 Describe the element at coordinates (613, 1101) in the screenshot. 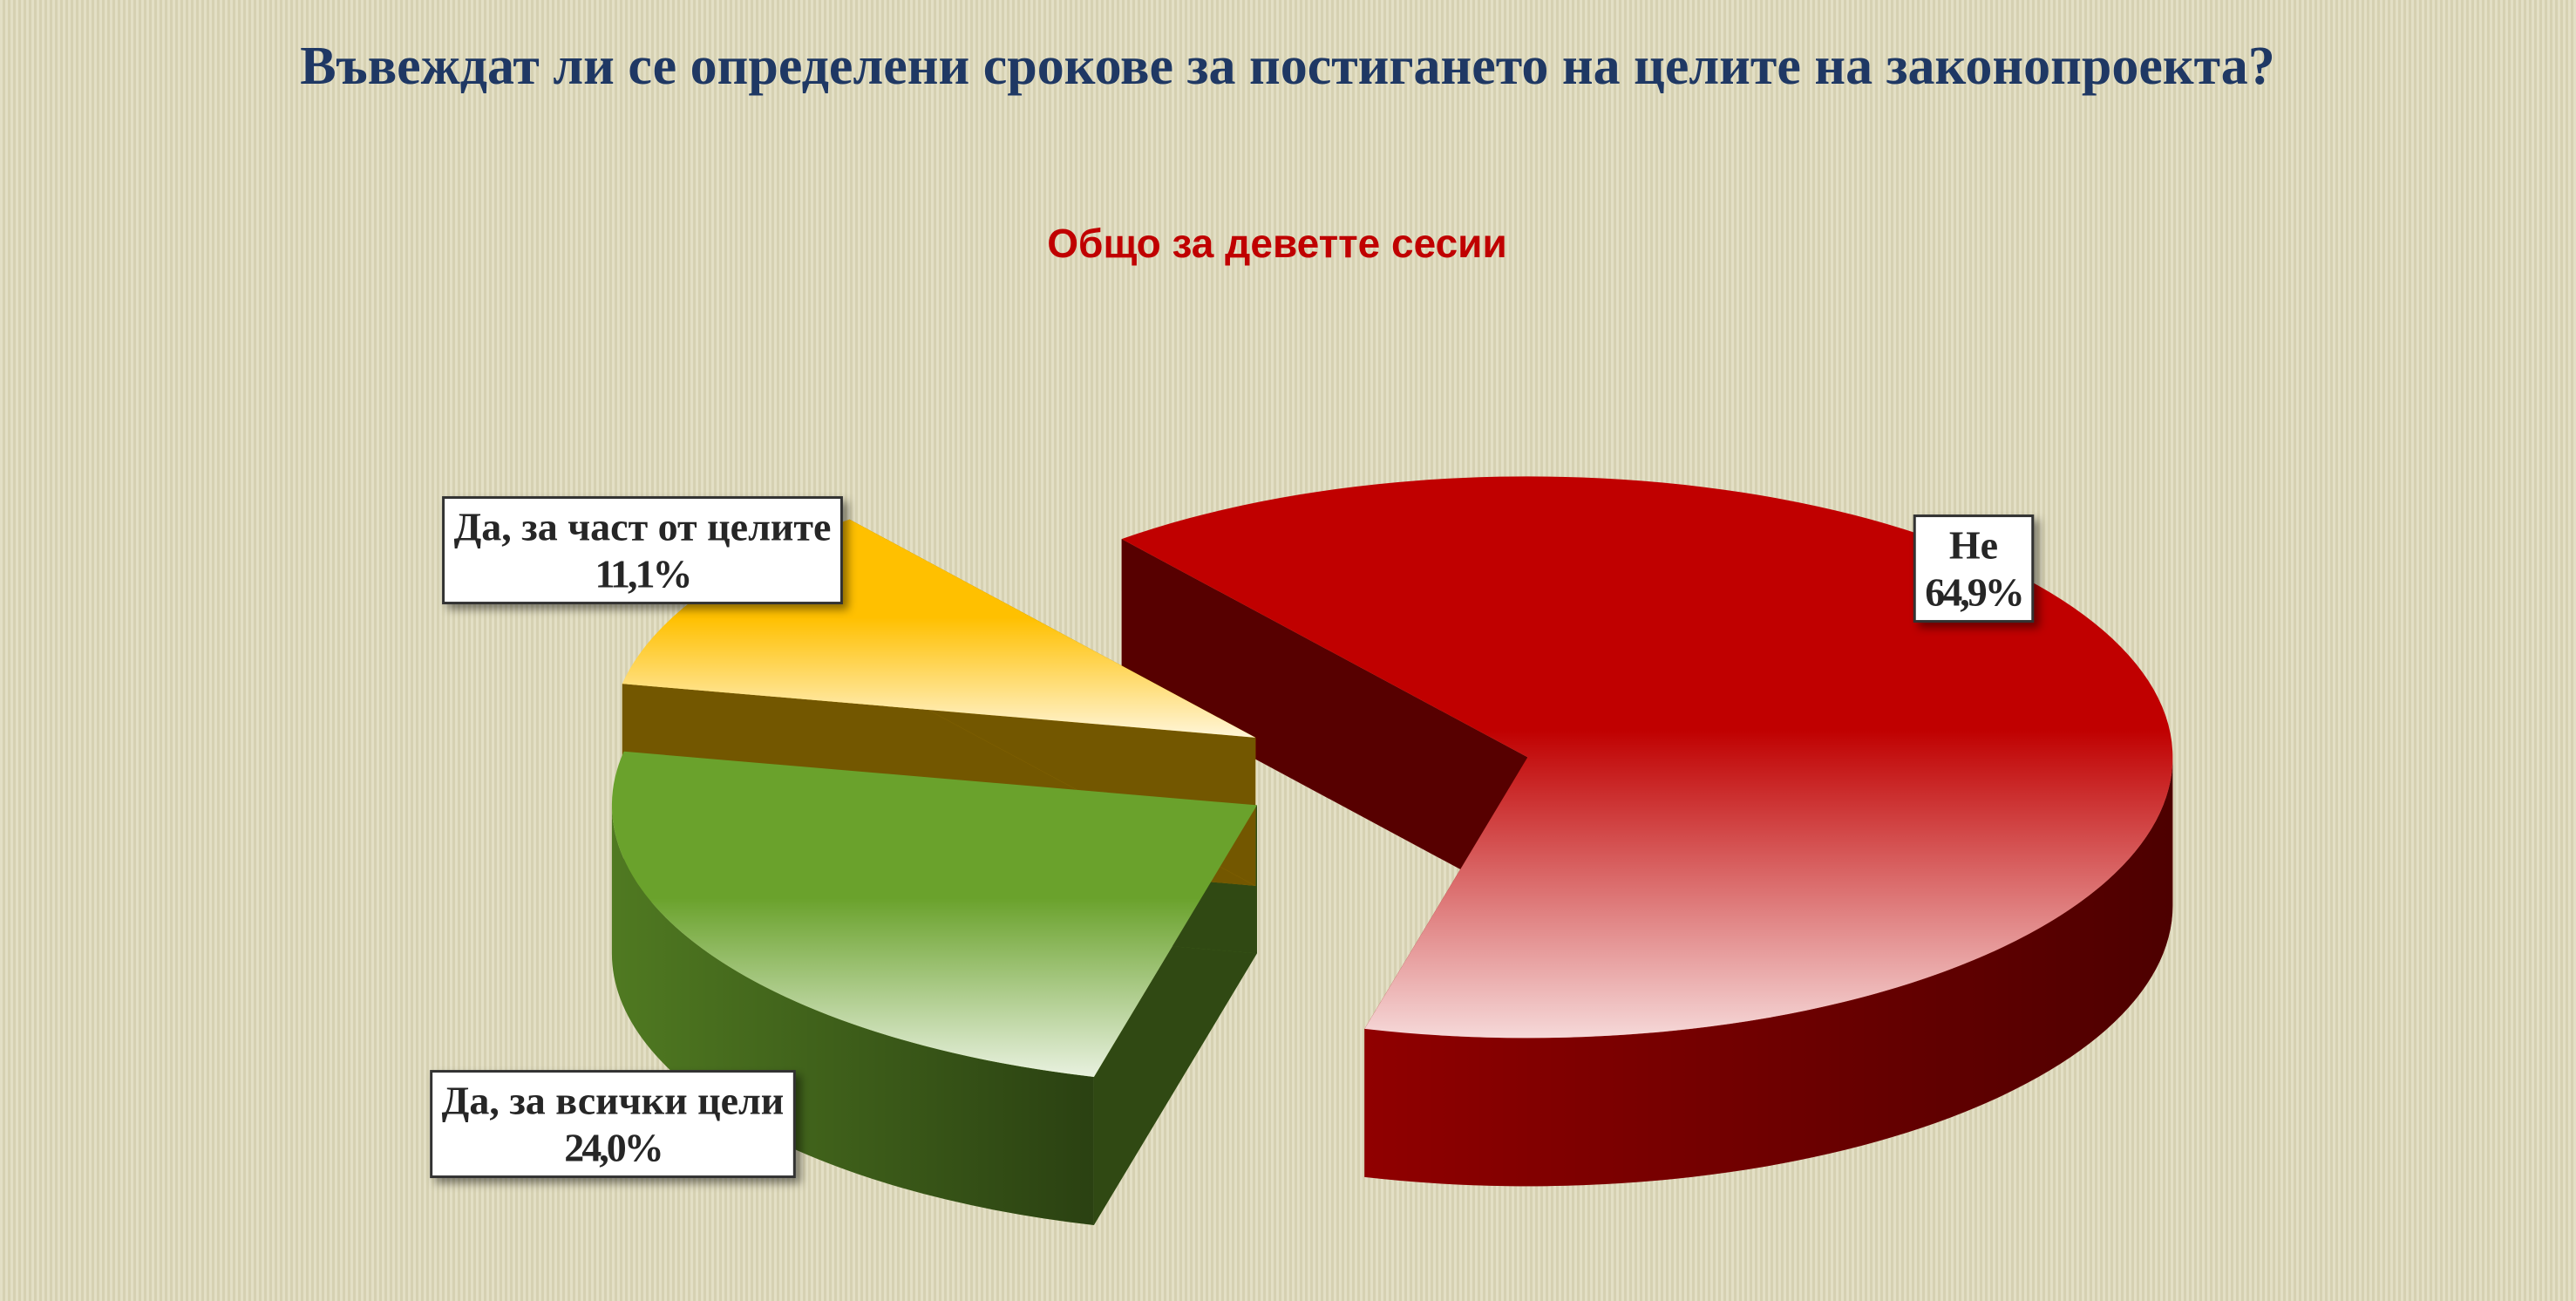

I see `label-category: Да, за всички цели` at that location.